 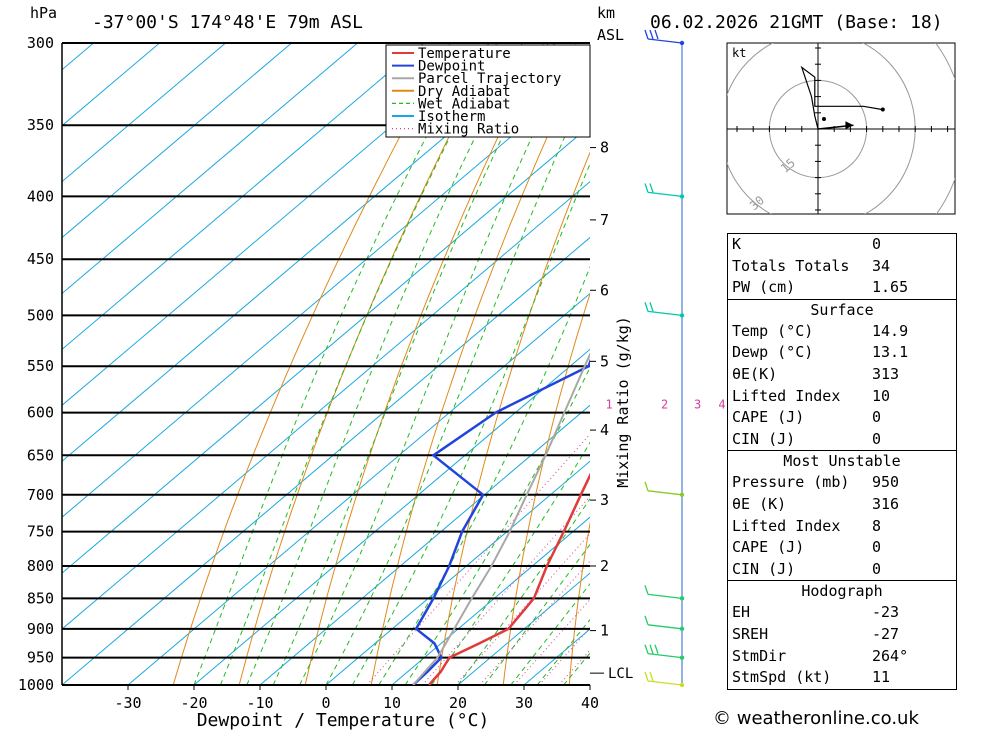 What do you see at coordinates (824, 119) in the screenshot?
I see `hodograph-startpoint` at bounding box center [824, 119].